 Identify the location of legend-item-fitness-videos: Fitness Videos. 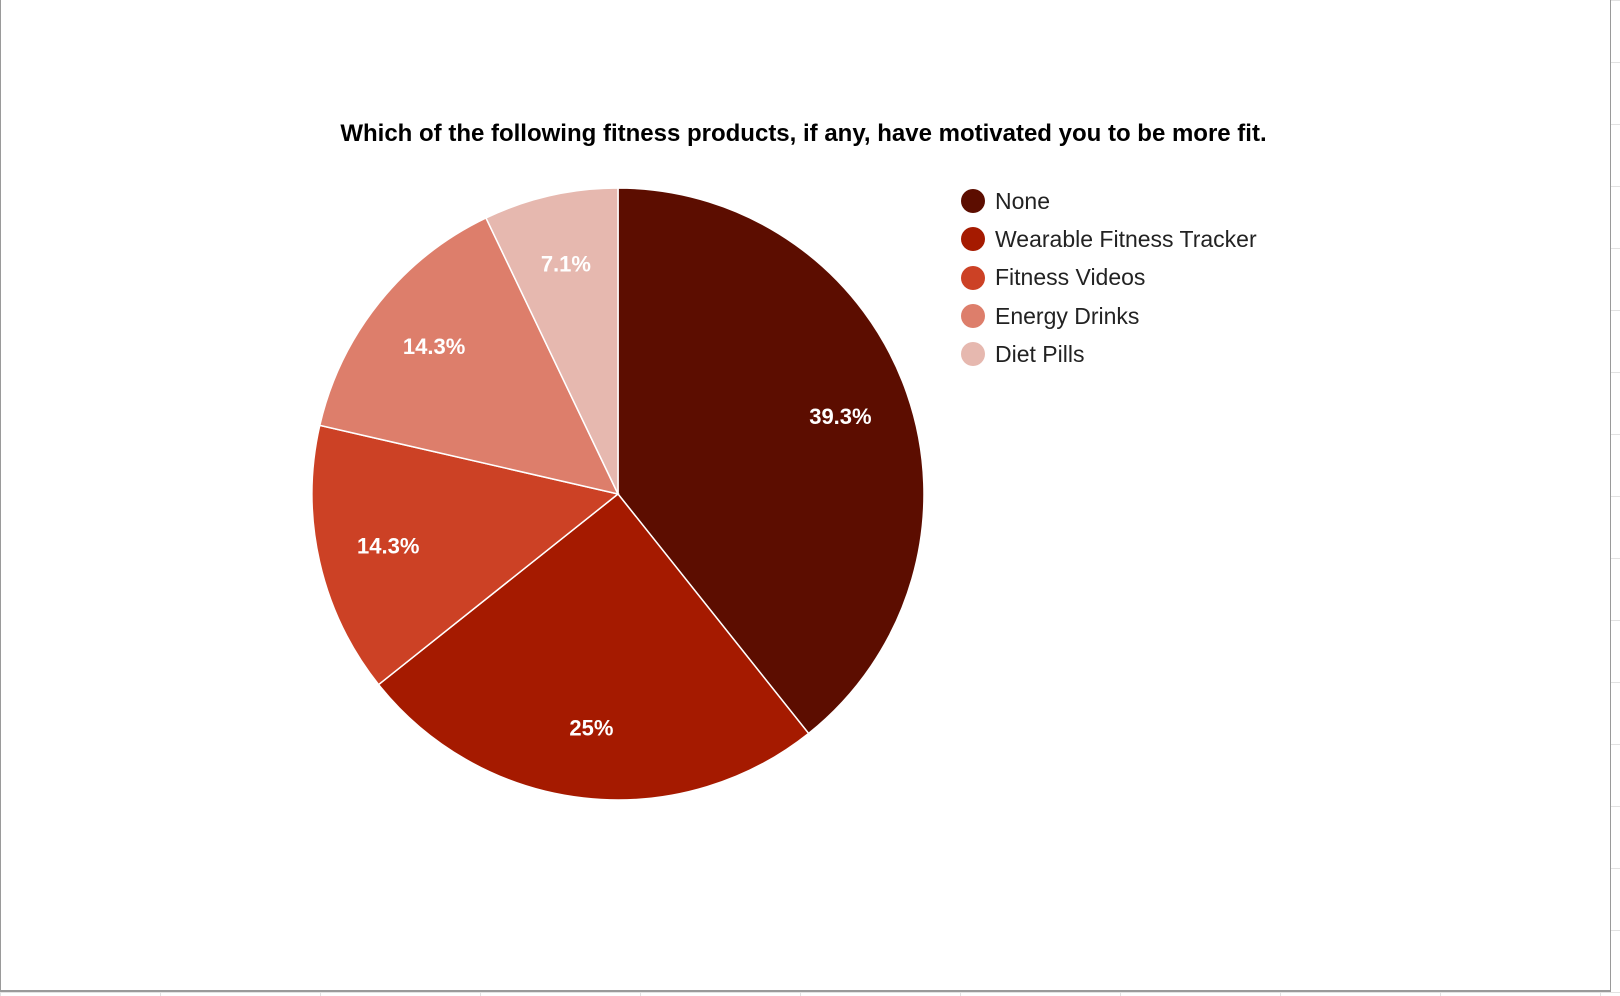
(1109, 278).